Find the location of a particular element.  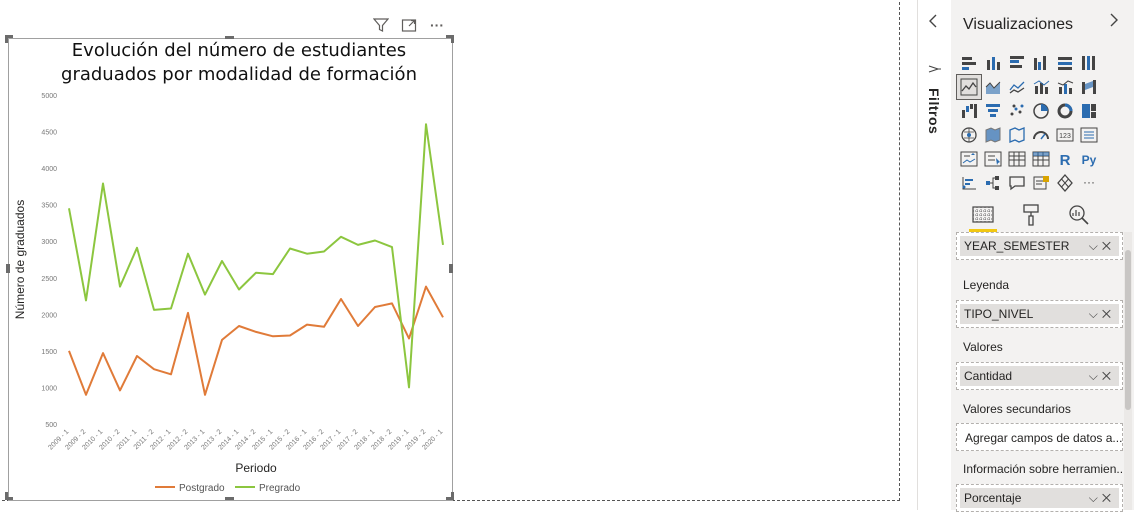

pie-chart-icon is located at coordinates (1041, 111).